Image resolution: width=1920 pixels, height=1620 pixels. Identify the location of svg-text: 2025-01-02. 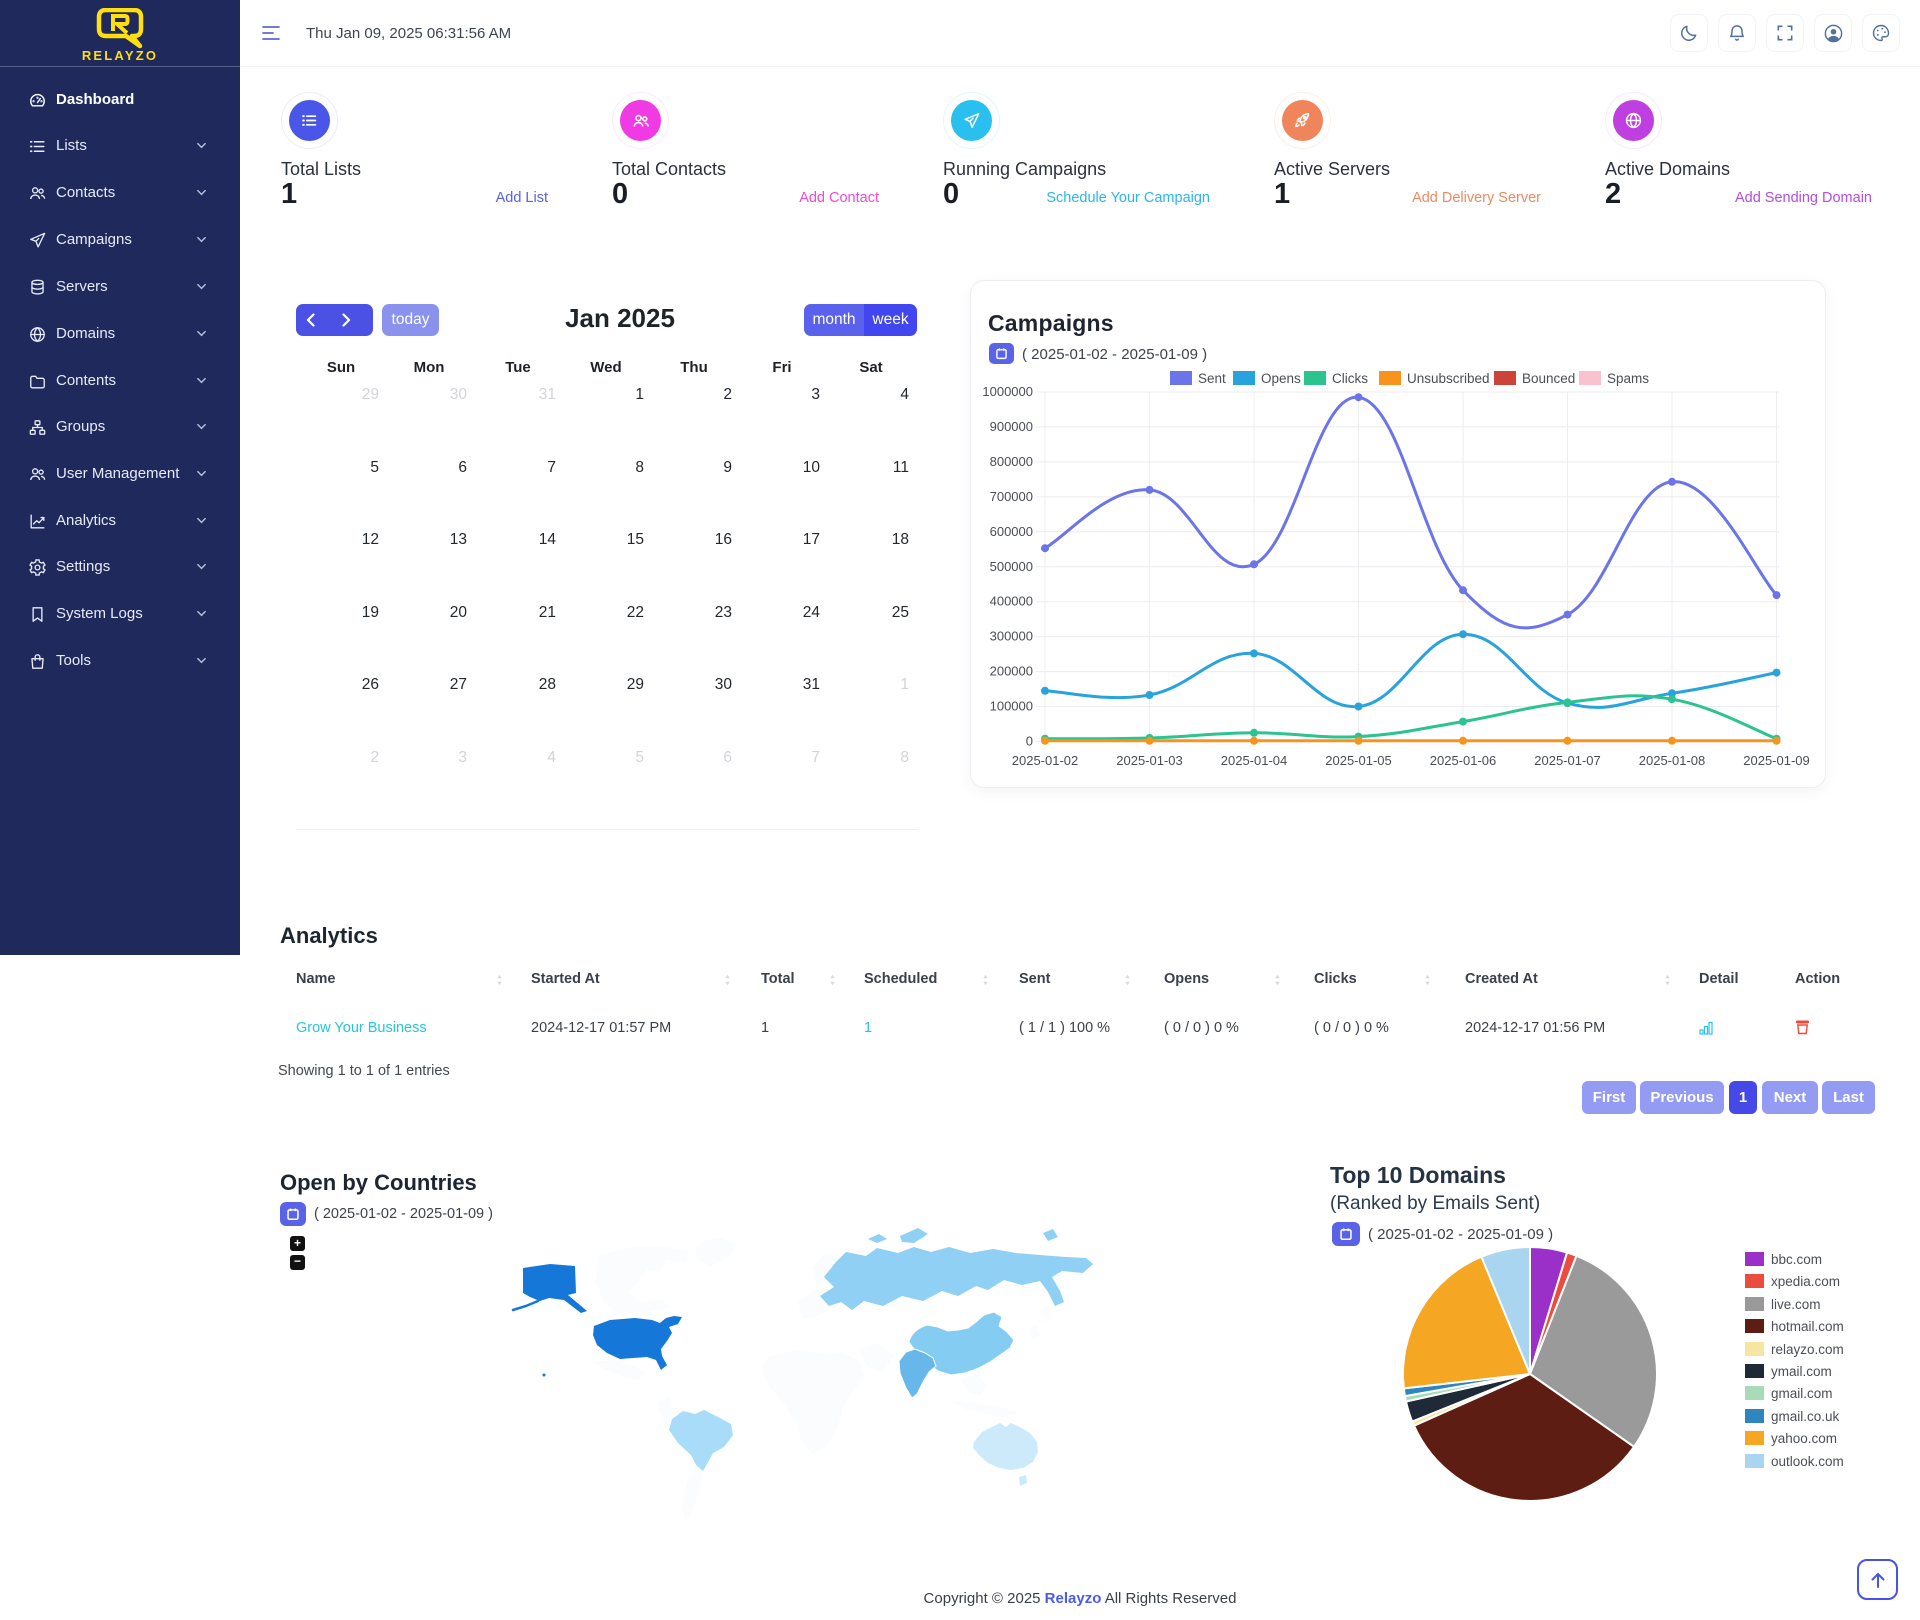
(1045, 760).